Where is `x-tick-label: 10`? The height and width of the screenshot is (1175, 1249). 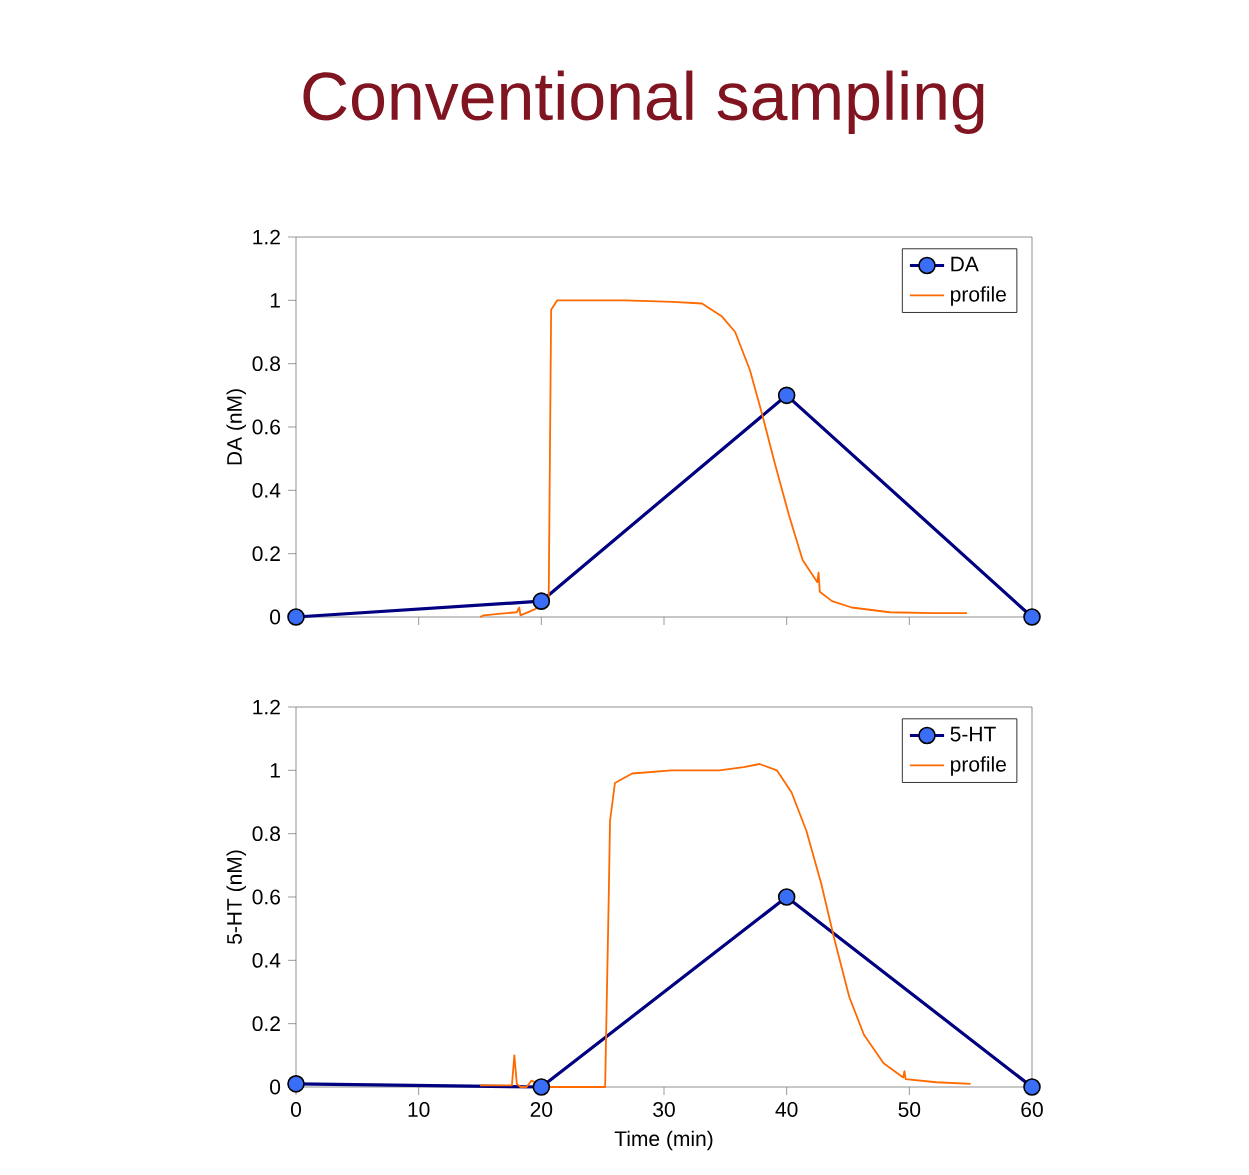 x-tick-label: 10 is located at coordinates (419, 1109).